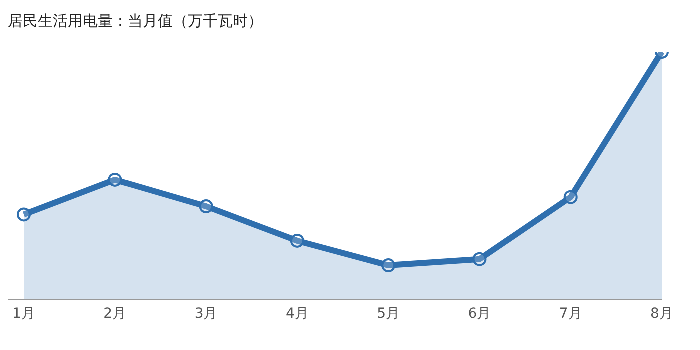 Image resolution: width=700 pixels, height=350 pixels. Describe the element at coordinates (570, 314) in the screenshot. I see `x-tick-label: 7月` at that location.